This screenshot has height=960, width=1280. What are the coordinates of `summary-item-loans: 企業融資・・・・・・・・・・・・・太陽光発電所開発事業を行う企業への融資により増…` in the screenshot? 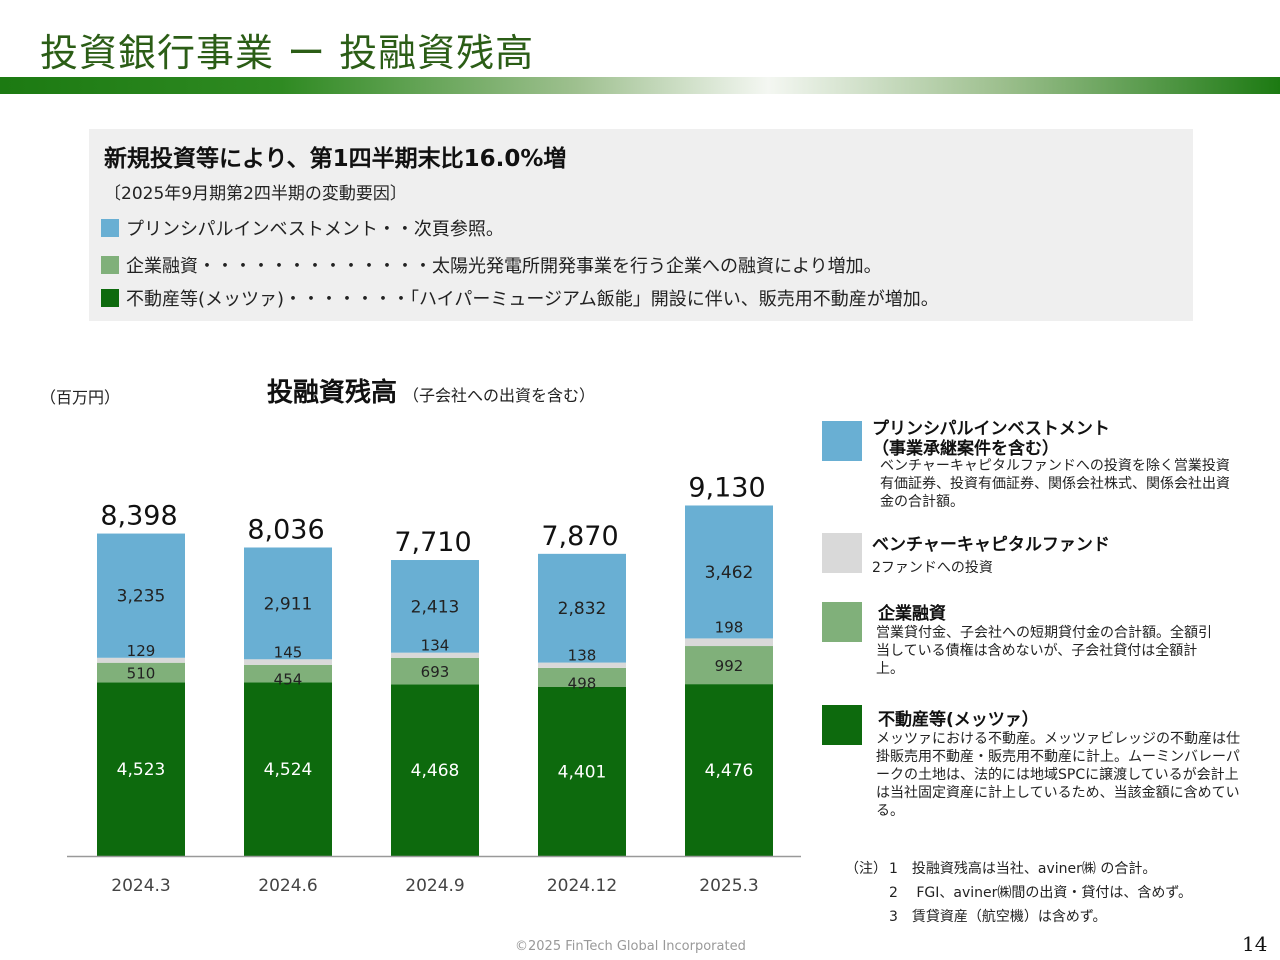 It's located at (491, 265).